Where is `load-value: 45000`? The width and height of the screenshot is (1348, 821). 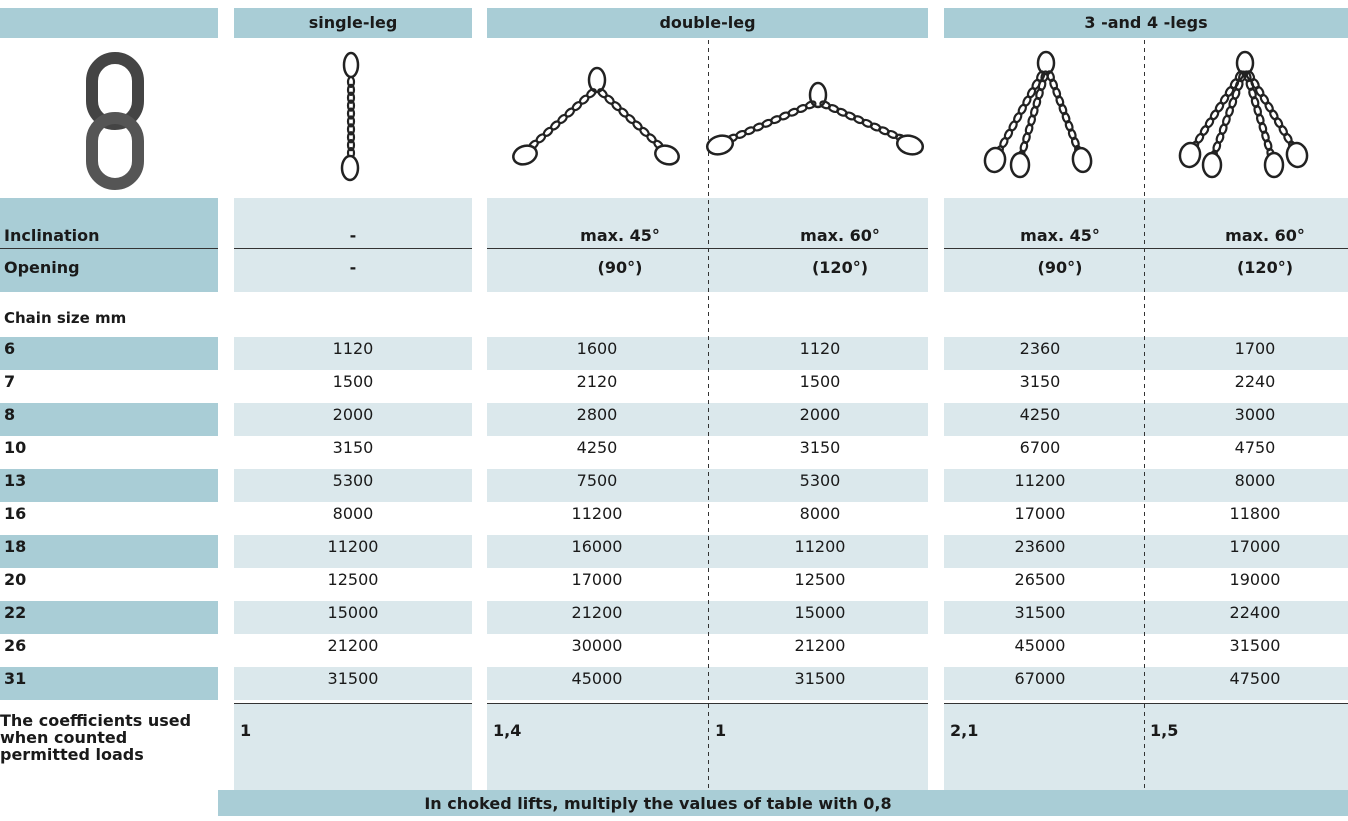
load-value: 45000 is located at coordinates (1040, 645).